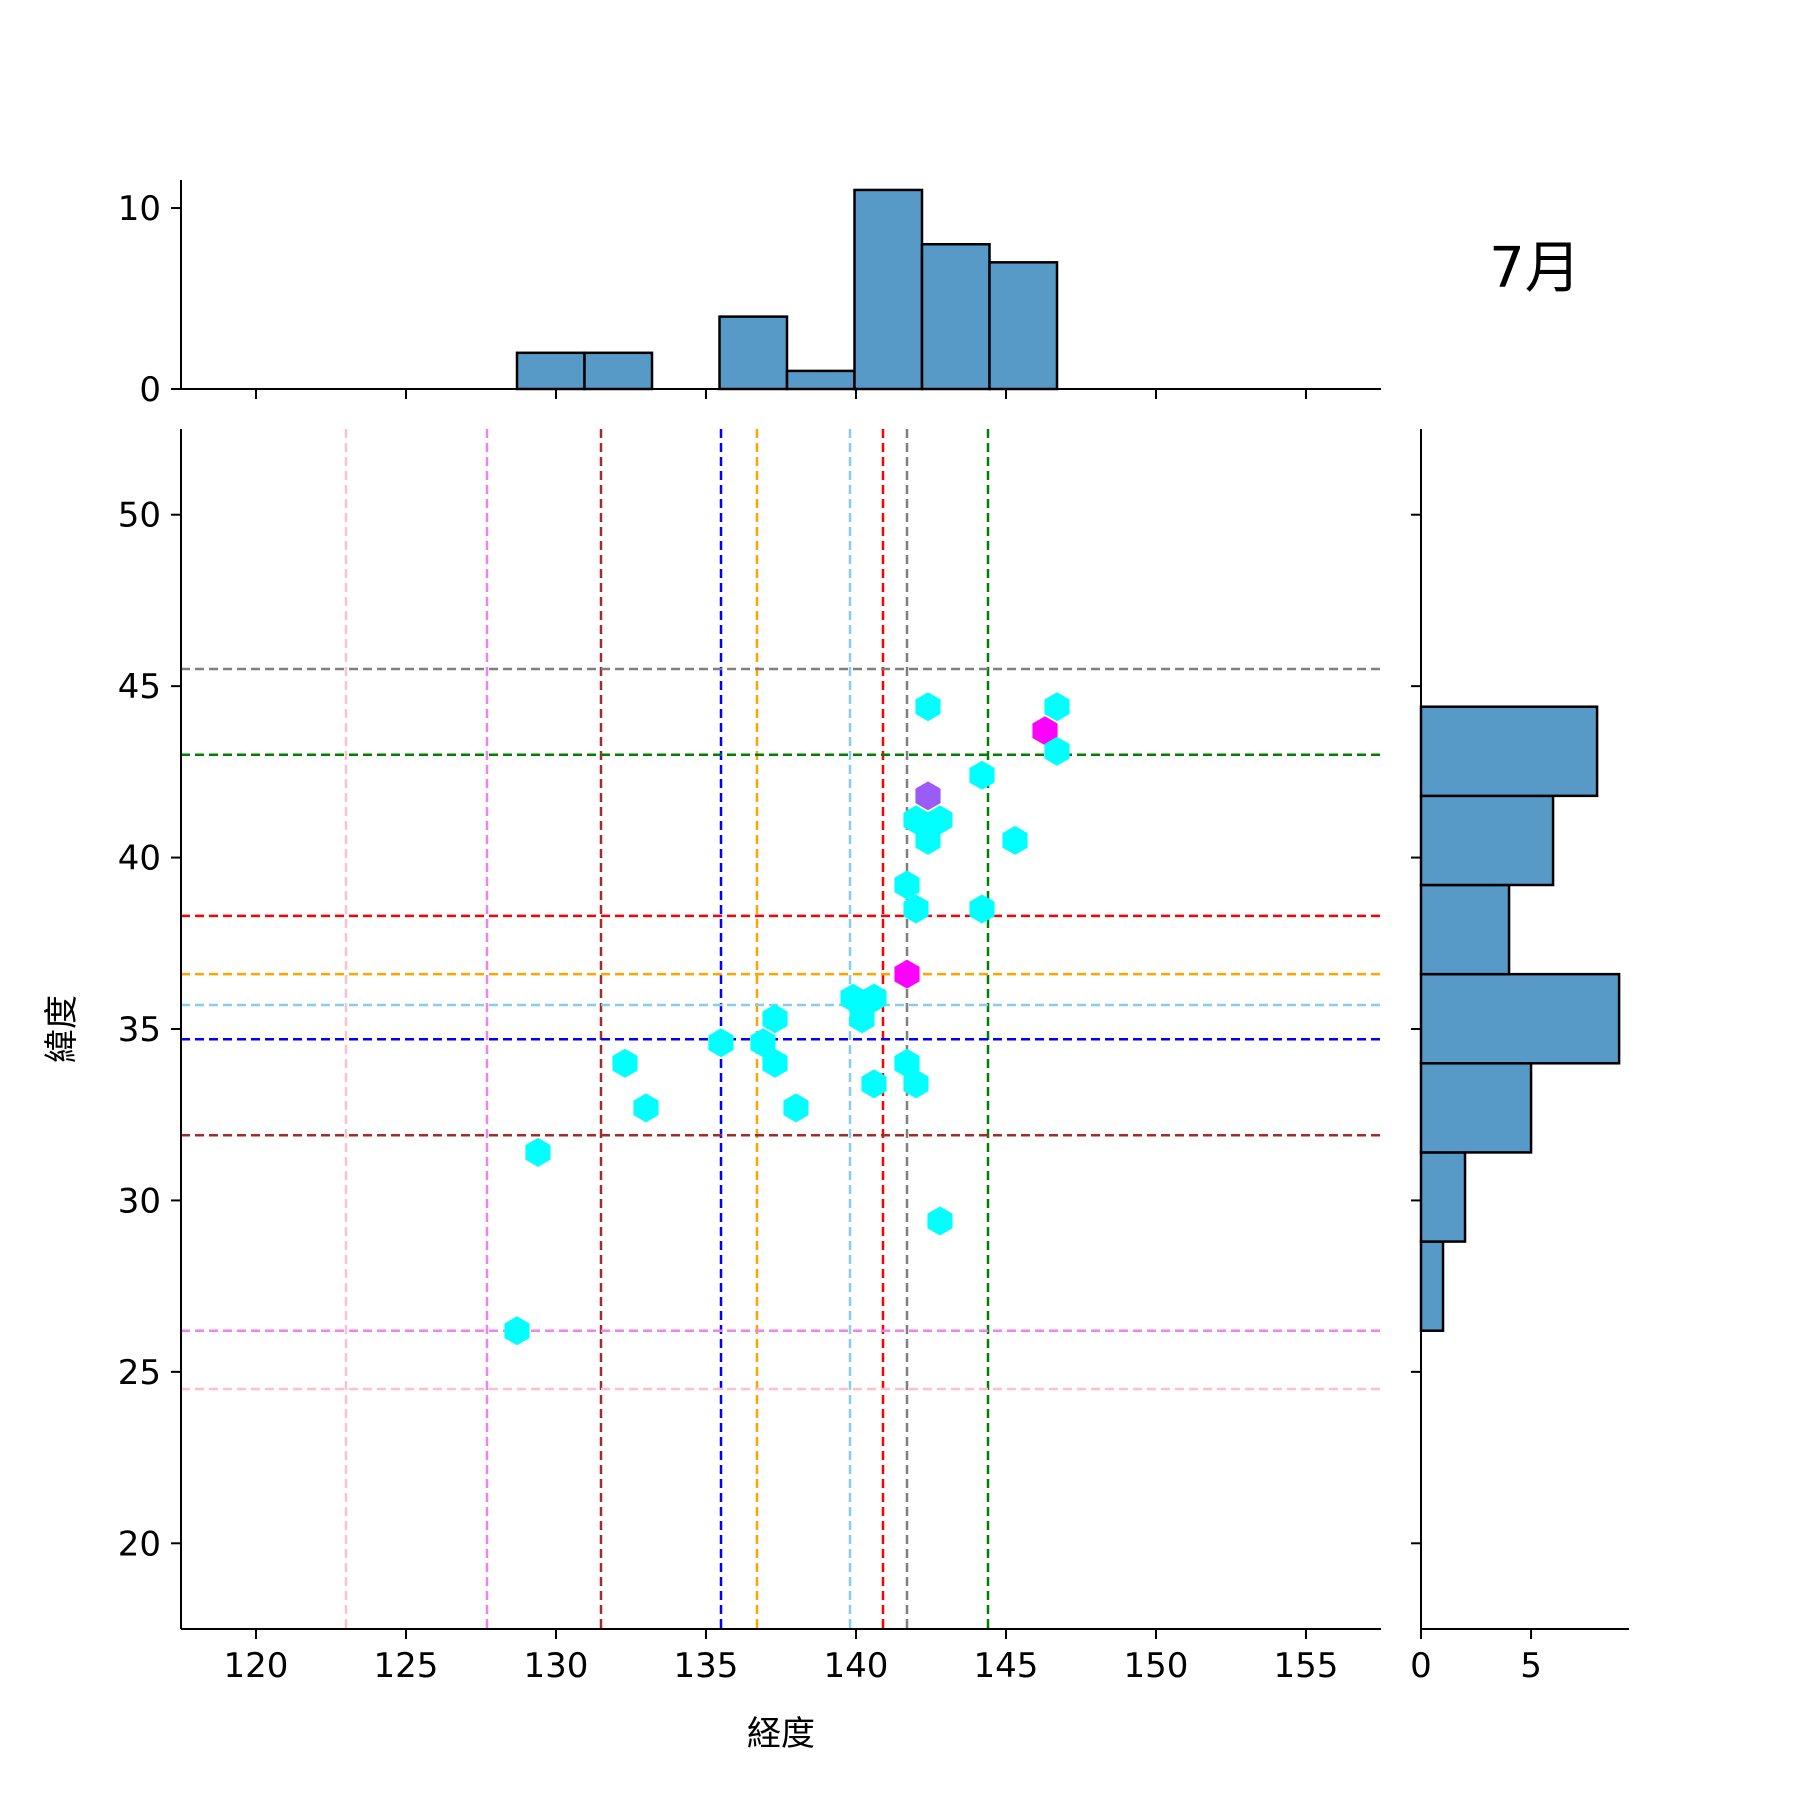  Describe the element at coordinates (1531, 1666) in the screenshot. I see `right-histogram-x-tick-label: 5` at that location.